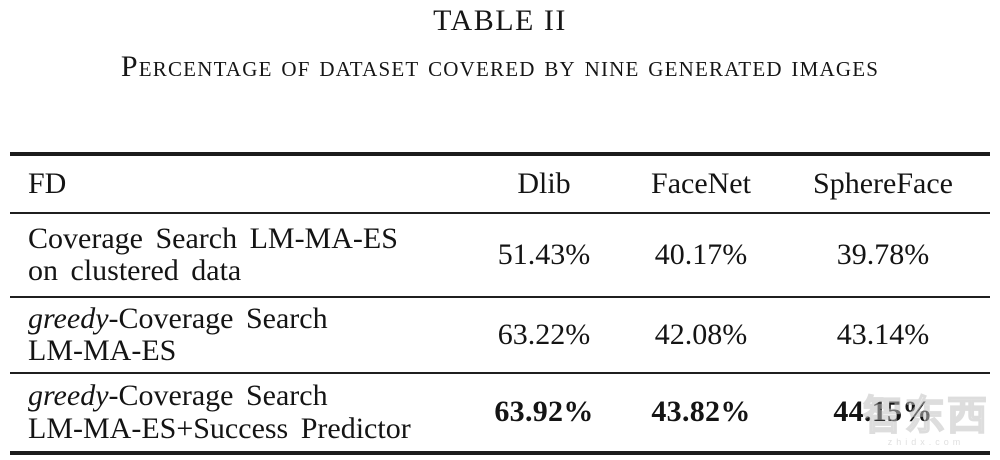 Image resolution: width=1000 pixels, height=460 pixels. What do you see at coordinates (883, 183) in the screenshot?
I see `column-header-sphereface: SphereFace` at bounding box center [883, 183].